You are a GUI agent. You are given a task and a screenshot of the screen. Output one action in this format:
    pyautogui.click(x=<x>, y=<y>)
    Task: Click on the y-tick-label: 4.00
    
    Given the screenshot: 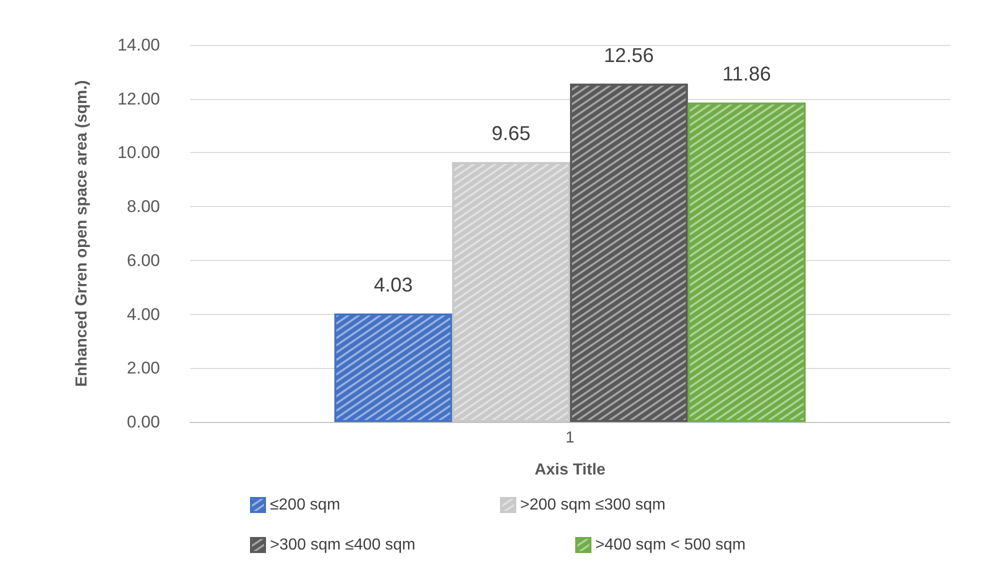 What is the action you would take?
    pyautogui.click(x=143, y=314)
    